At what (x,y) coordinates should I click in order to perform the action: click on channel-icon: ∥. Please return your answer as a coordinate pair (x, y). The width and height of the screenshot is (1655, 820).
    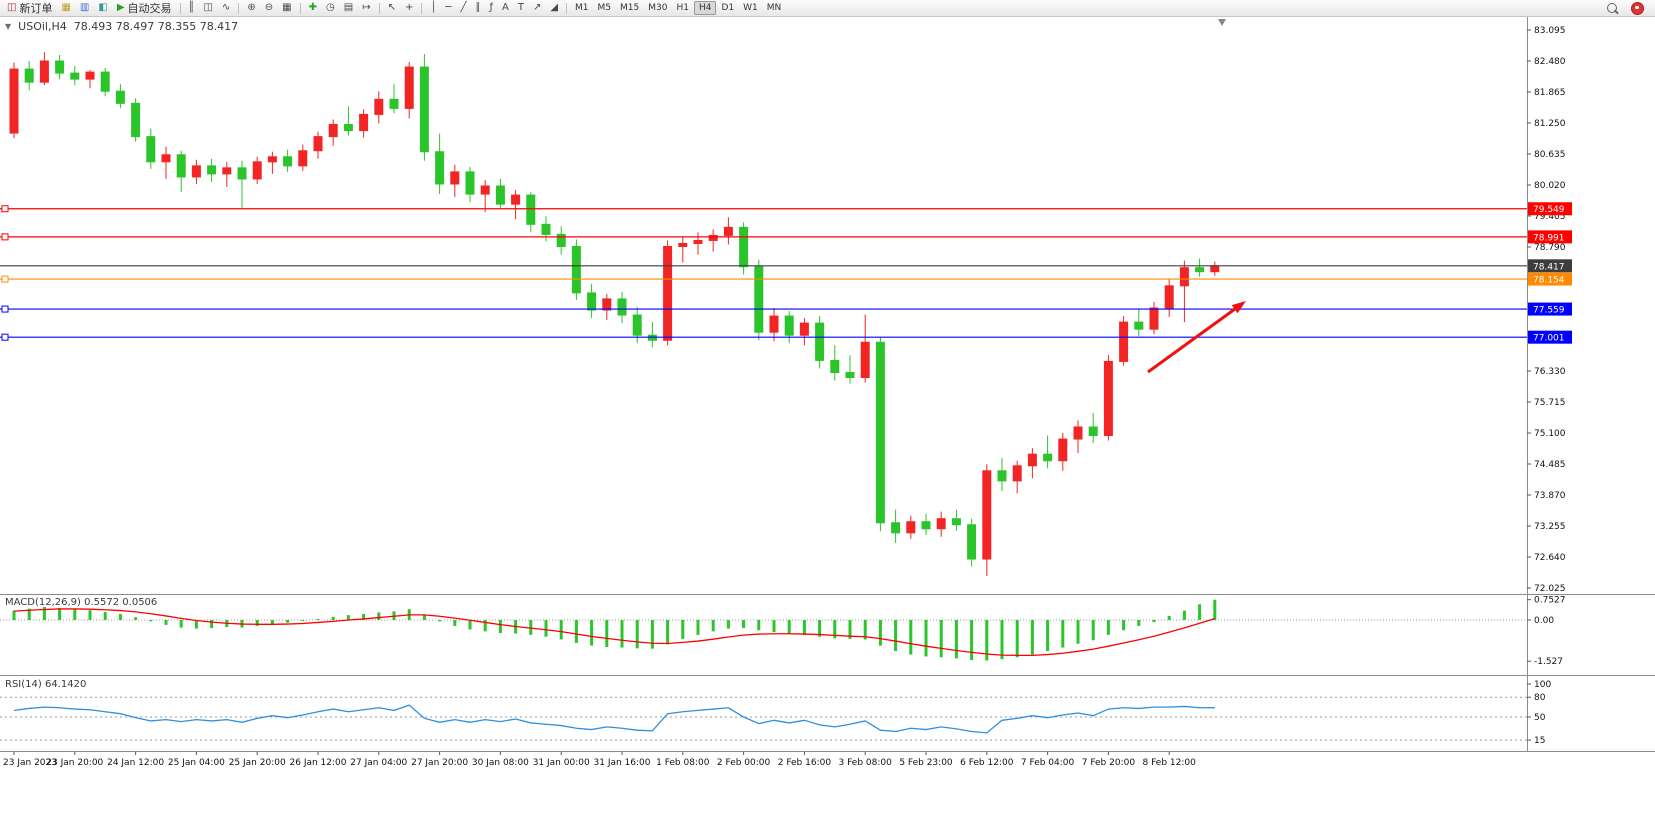
    Looking at the image, I should click on (477, 8).